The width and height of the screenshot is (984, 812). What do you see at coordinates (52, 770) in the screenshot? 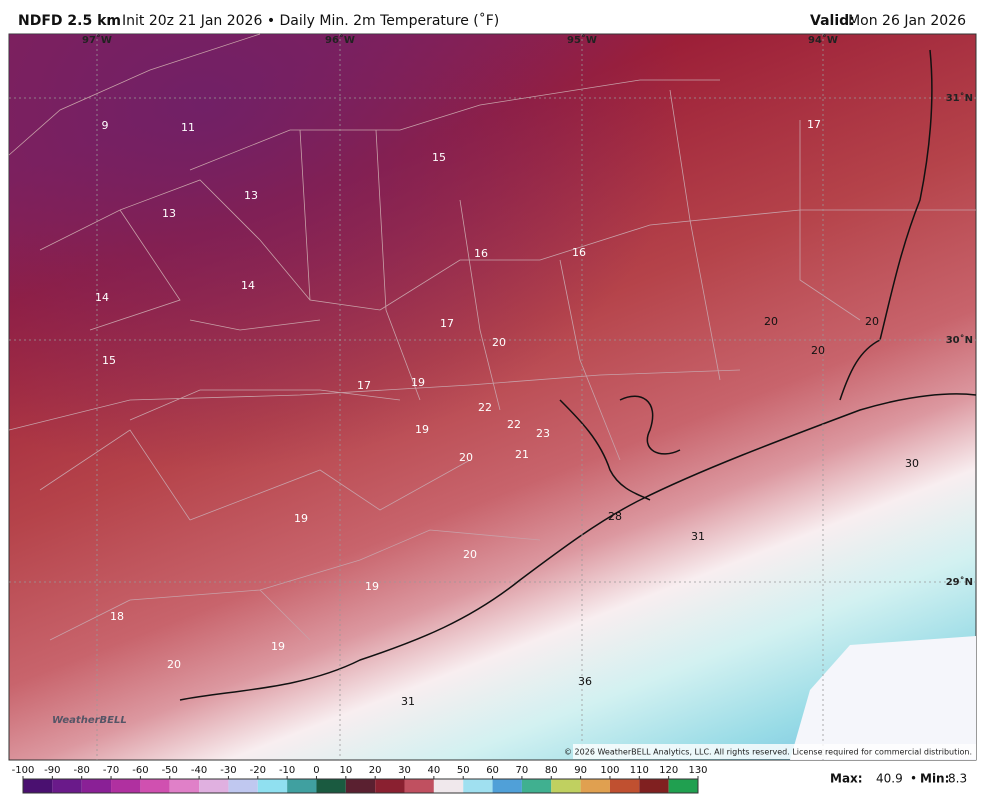
I see `colorbar-tick-label: -90` at bounding box center [52, 770].